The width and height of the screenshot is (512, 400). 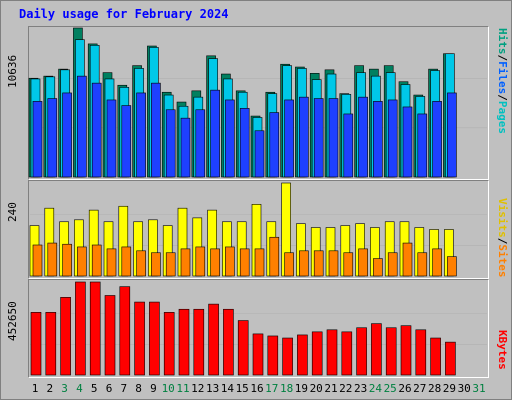 I want to click on x-tick-label: 5, so click(x=94, y=388).